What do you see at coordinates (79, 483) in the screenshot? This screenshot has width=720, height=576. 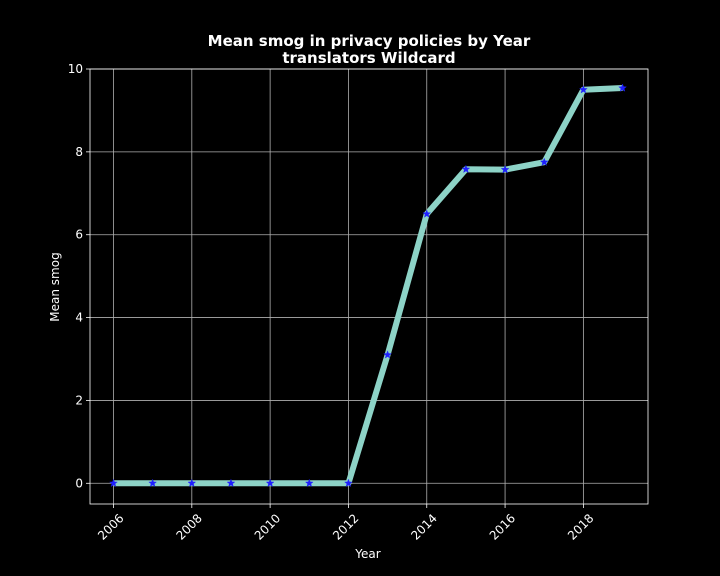 I see `y-tick-label: 0` at bounding box center [79, 483].